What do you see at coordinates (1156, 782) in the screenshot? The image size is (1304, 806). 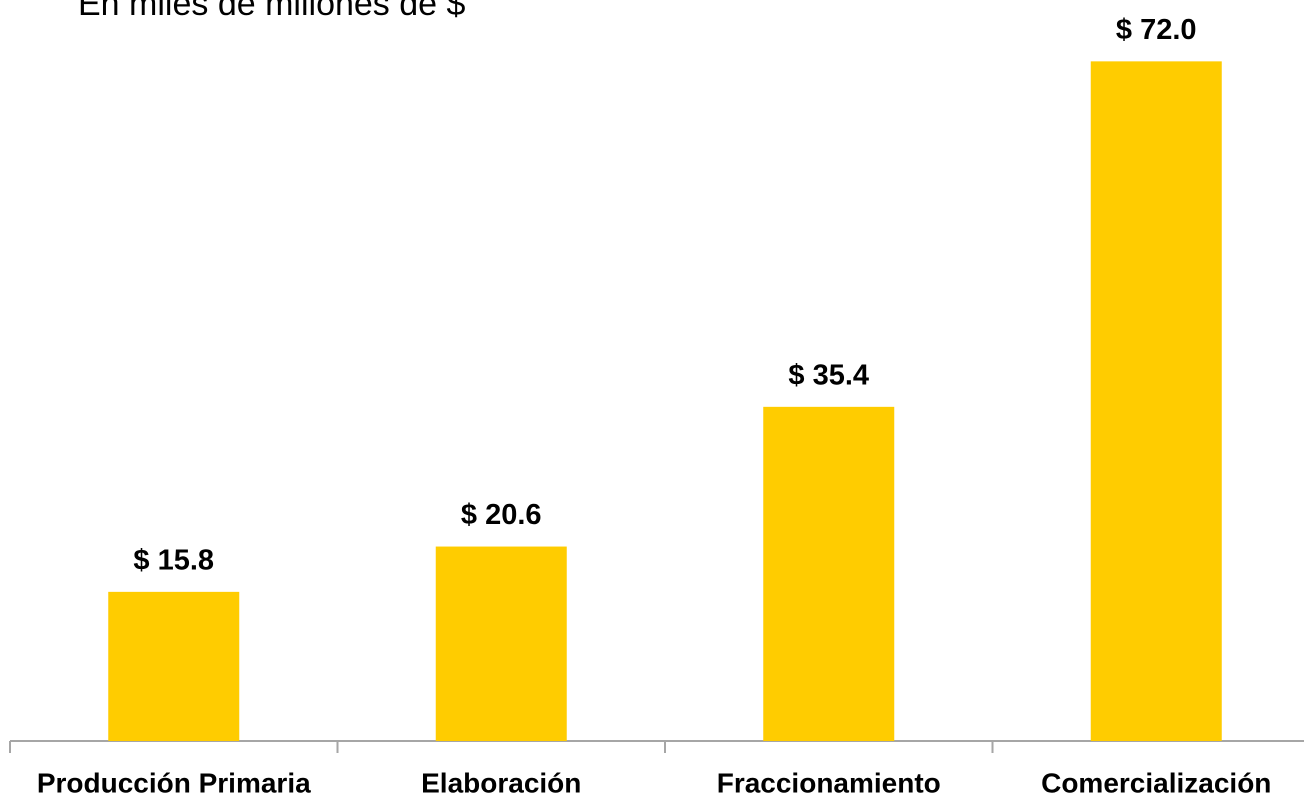 I see `x-tick-label: Comercialización` at bounding box center [1156, 782].